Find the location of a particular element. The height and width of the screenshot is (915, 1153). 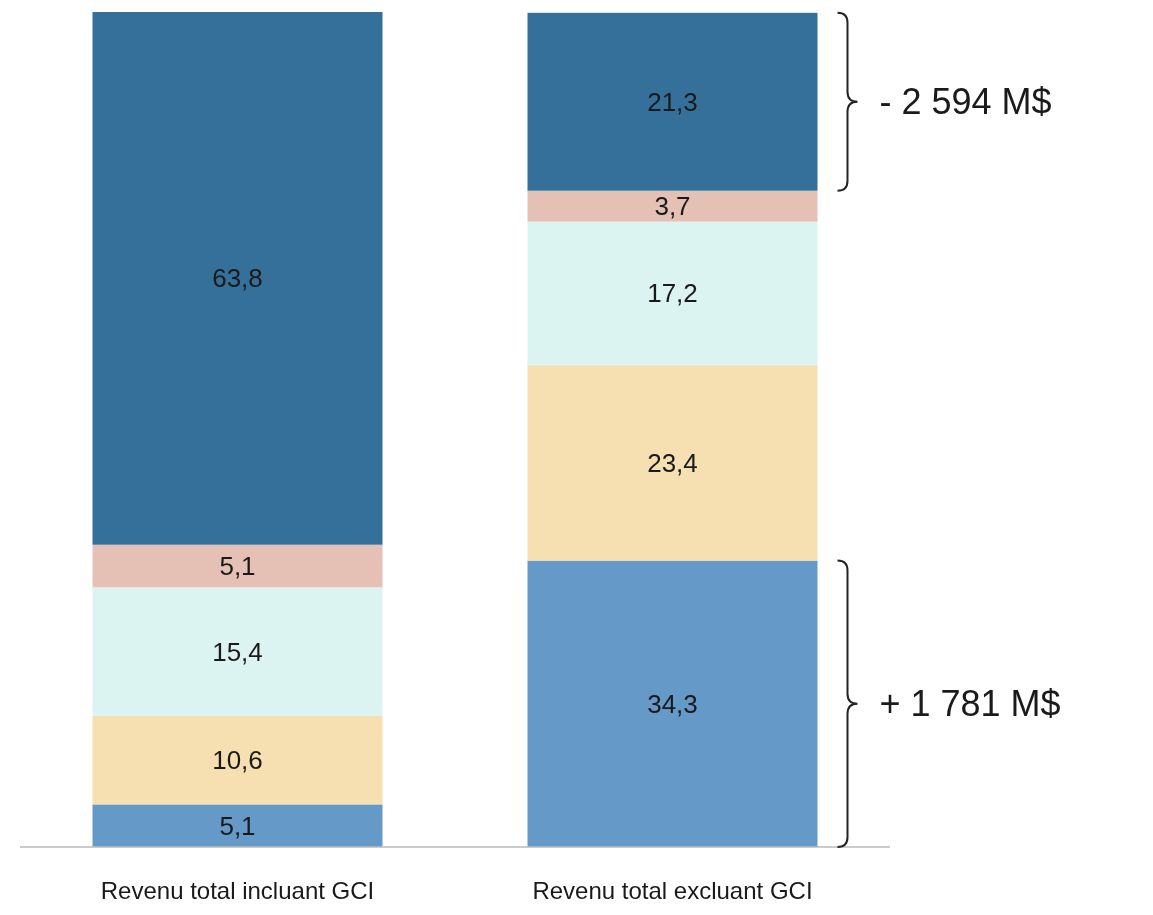

data-label: 63,8 is located at coordinates (237, 278).